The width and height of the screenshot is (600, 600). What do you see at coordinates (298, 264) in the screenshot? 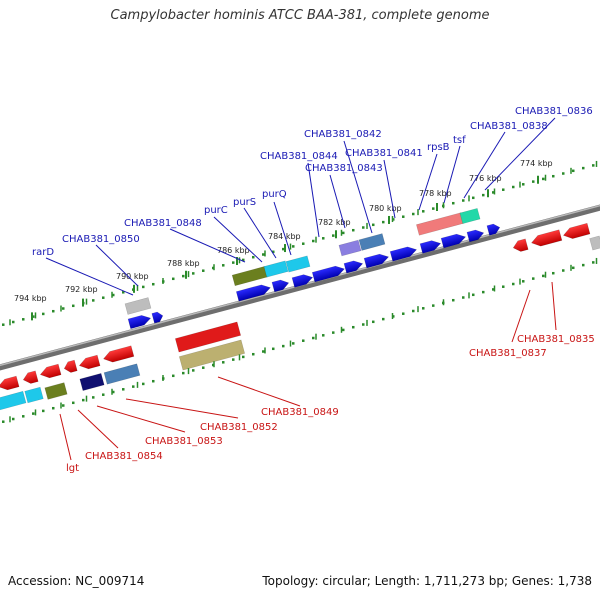
I see `band-forward-cyan` at bounding box center [298, 264].